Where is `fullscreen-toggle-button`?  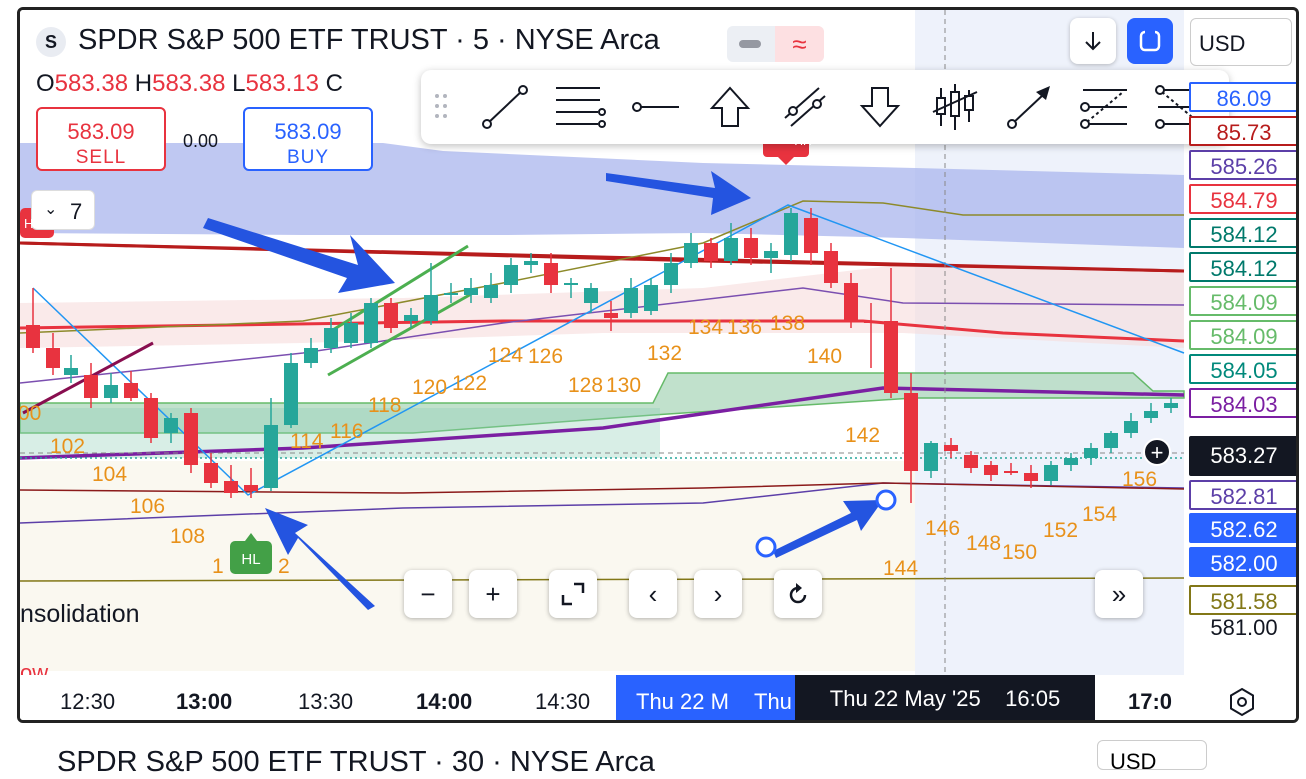
fullscreen-toggle-button is located at coordinates (1150, 41).